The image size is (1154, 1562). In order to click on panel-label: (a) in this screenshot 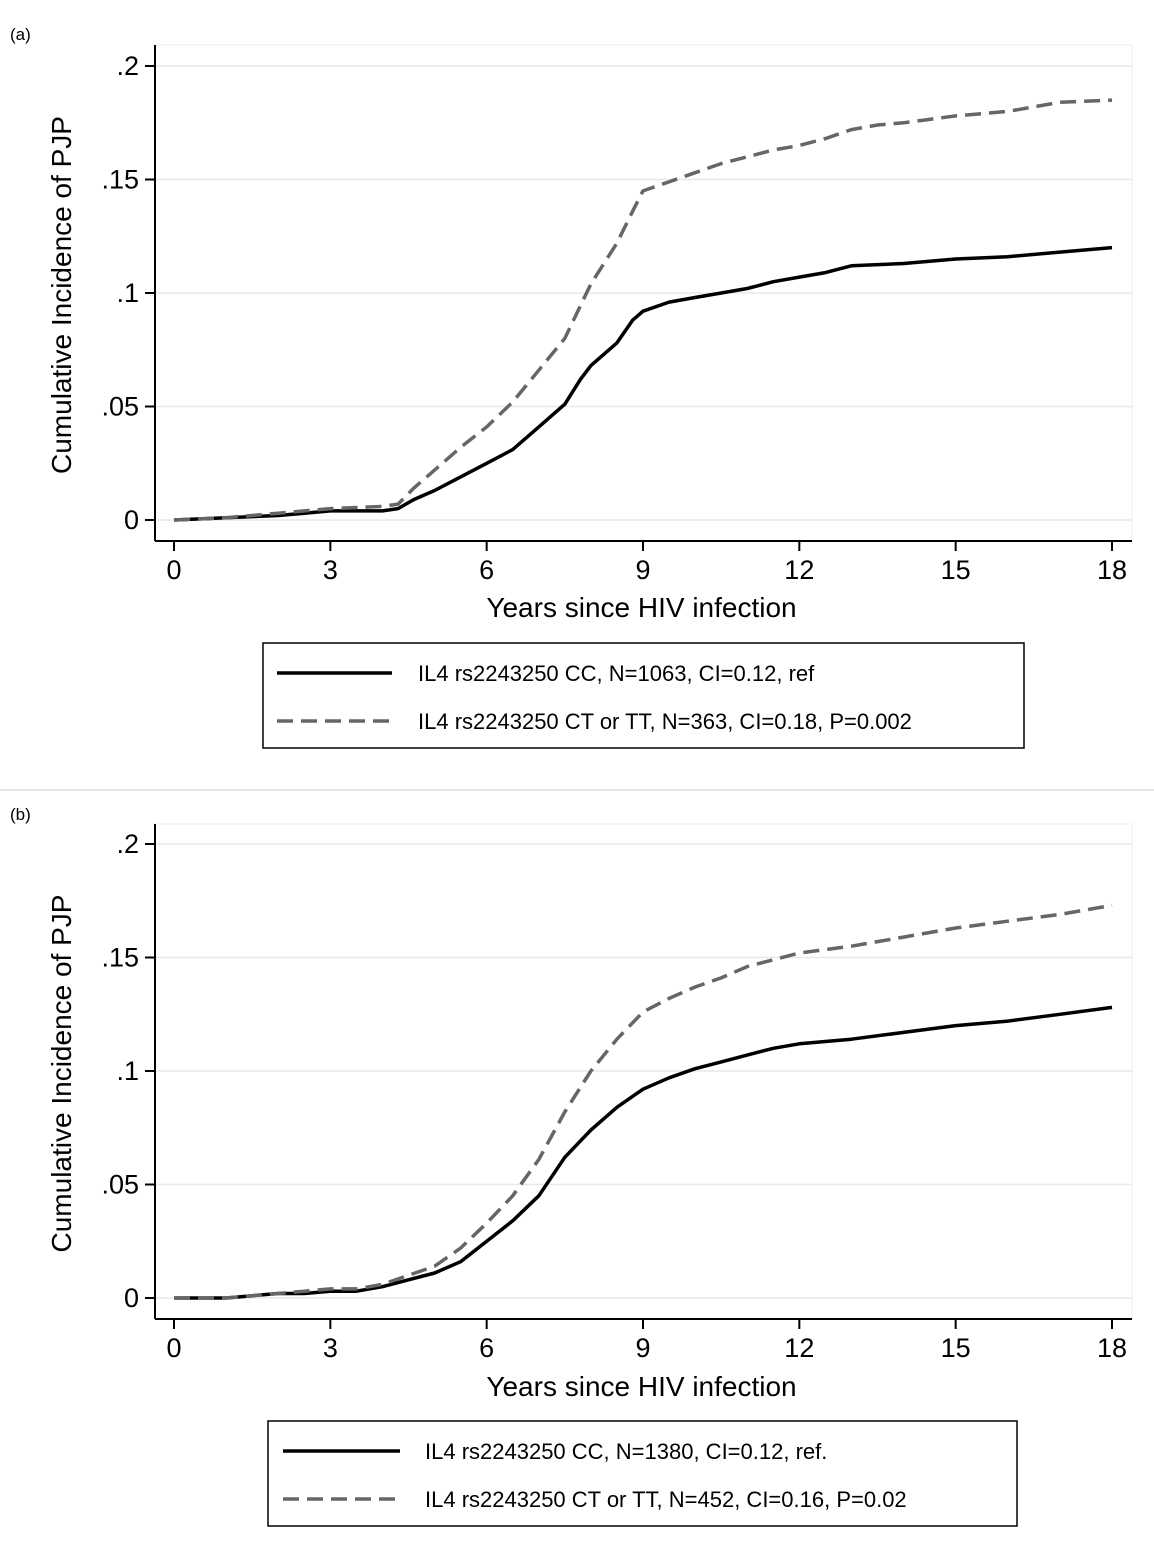, I will do `click(20, 34)`.